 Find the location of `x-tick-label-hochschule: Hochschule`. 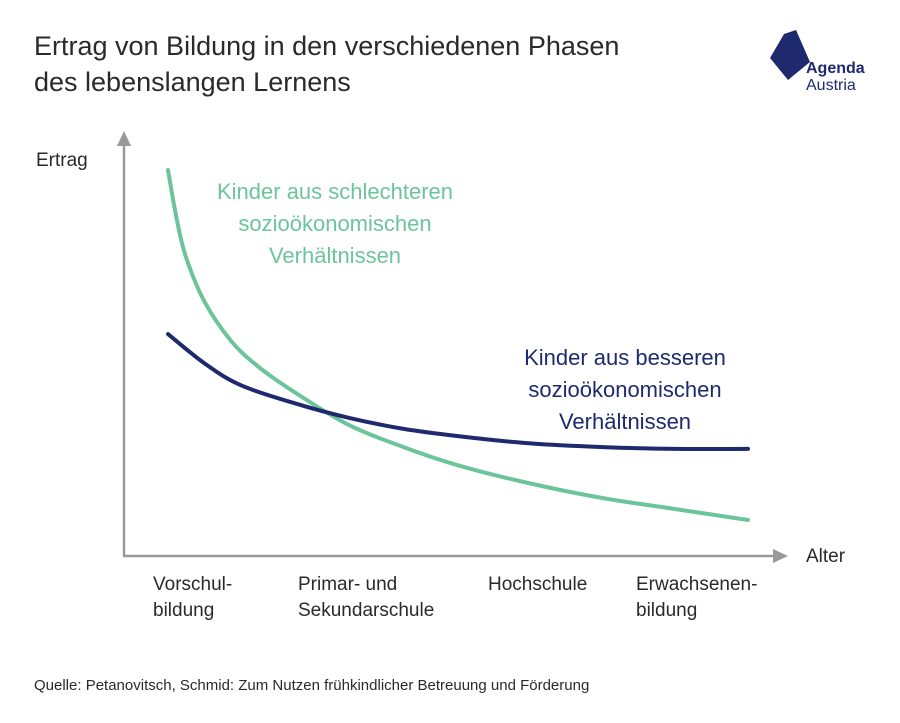

x-tick-label-hochschule: Hochschule is located at coordinates (537, 585).